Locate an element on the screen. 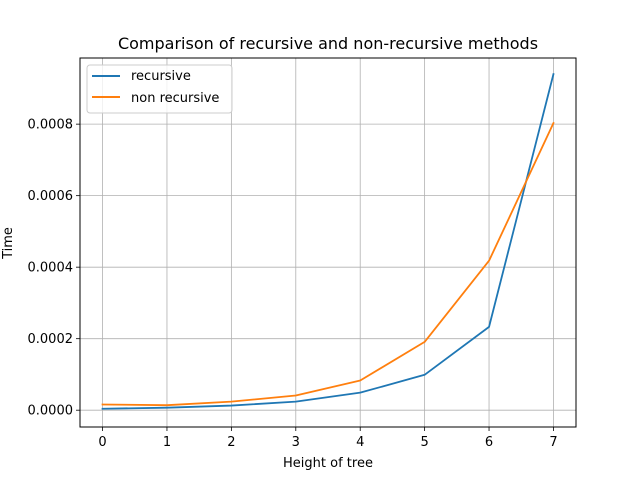 This screenshot has height=480, width=640. y-axis-ticks: 0.0000 0.0002 0.0004 0.0006 0.0008 is located at coordinates (54, 268).